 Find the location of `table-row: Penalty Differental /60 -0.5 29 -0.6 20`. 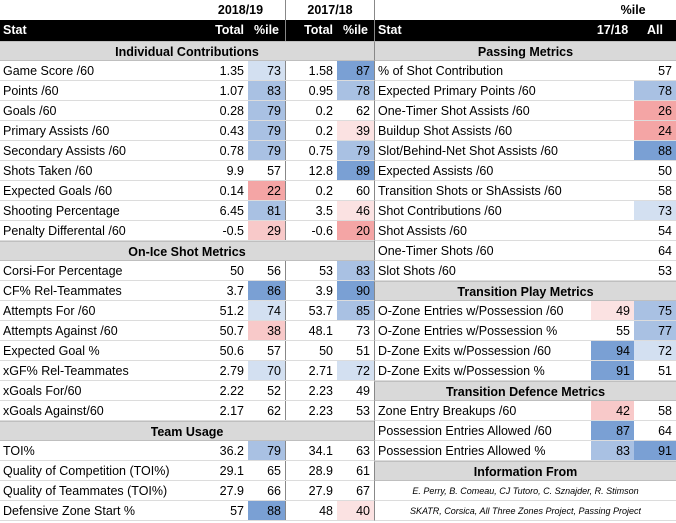

table-row: Penalty Differental /60 -0.5 29 -0.6 20 is located at coordinates (187, 231).